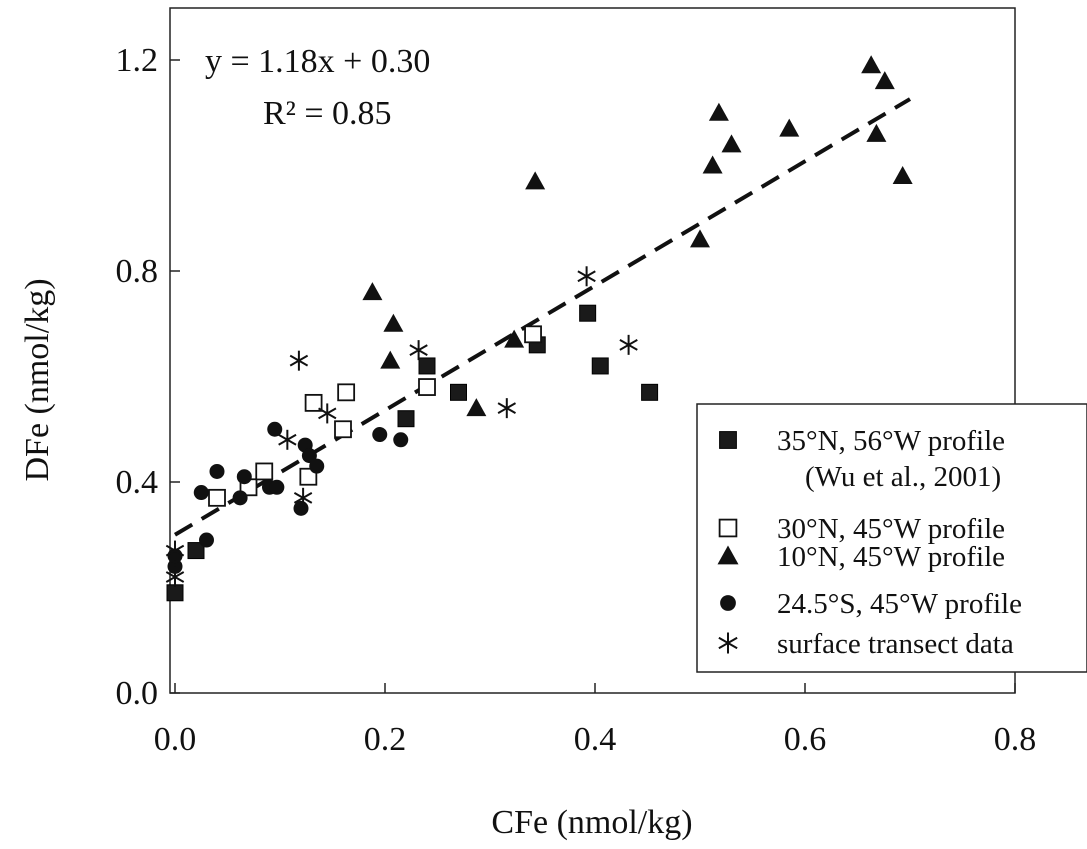 The width and height of the screenshot is (1087, 849). I want to click on x-tick-label: 0.4, so click(595, 739).